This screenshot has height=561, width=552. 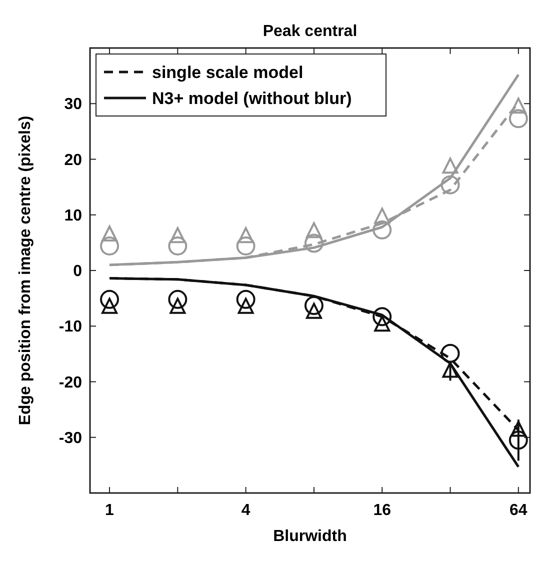 What do you see at coordinates (310, 536) in the screenshot?
I see `x-axis-title: Blurwidth` at bounding box center [310, 536].